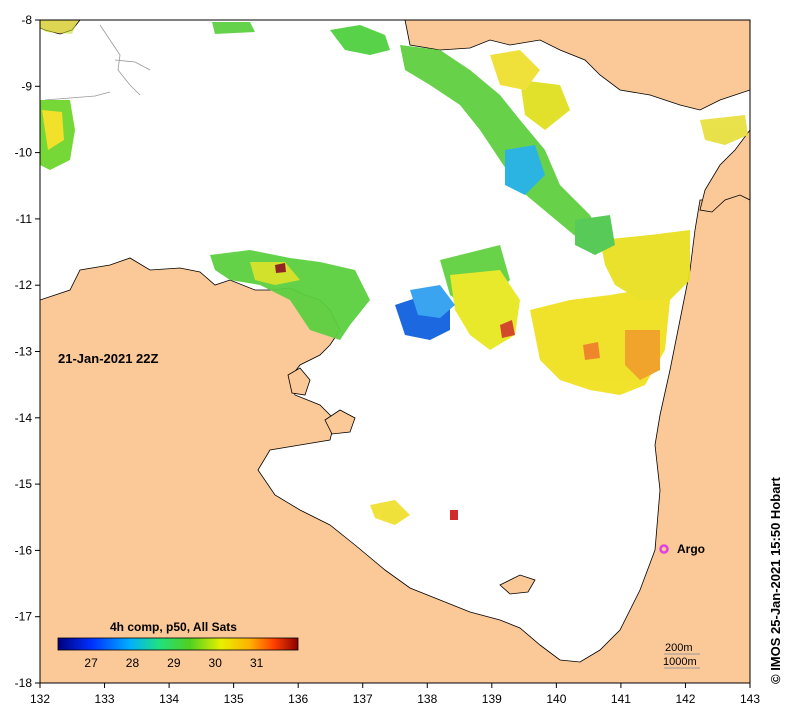 This screenshot has width=791, height=716. Describe the element at coordinates (173, 627) in the screenshot. I see `colorbar-title: 4h comp, p50, All Sats` at that location.